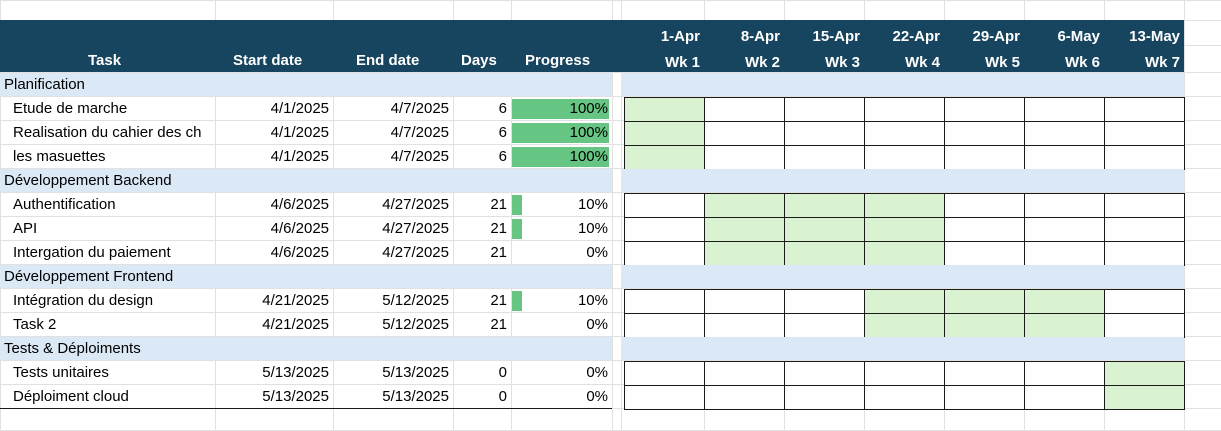 The height and width of the screenshot is (431, 1221). Describe the element at coordinates (388, 60) in the screenshot. I see `header-end-date: End date` at that location.